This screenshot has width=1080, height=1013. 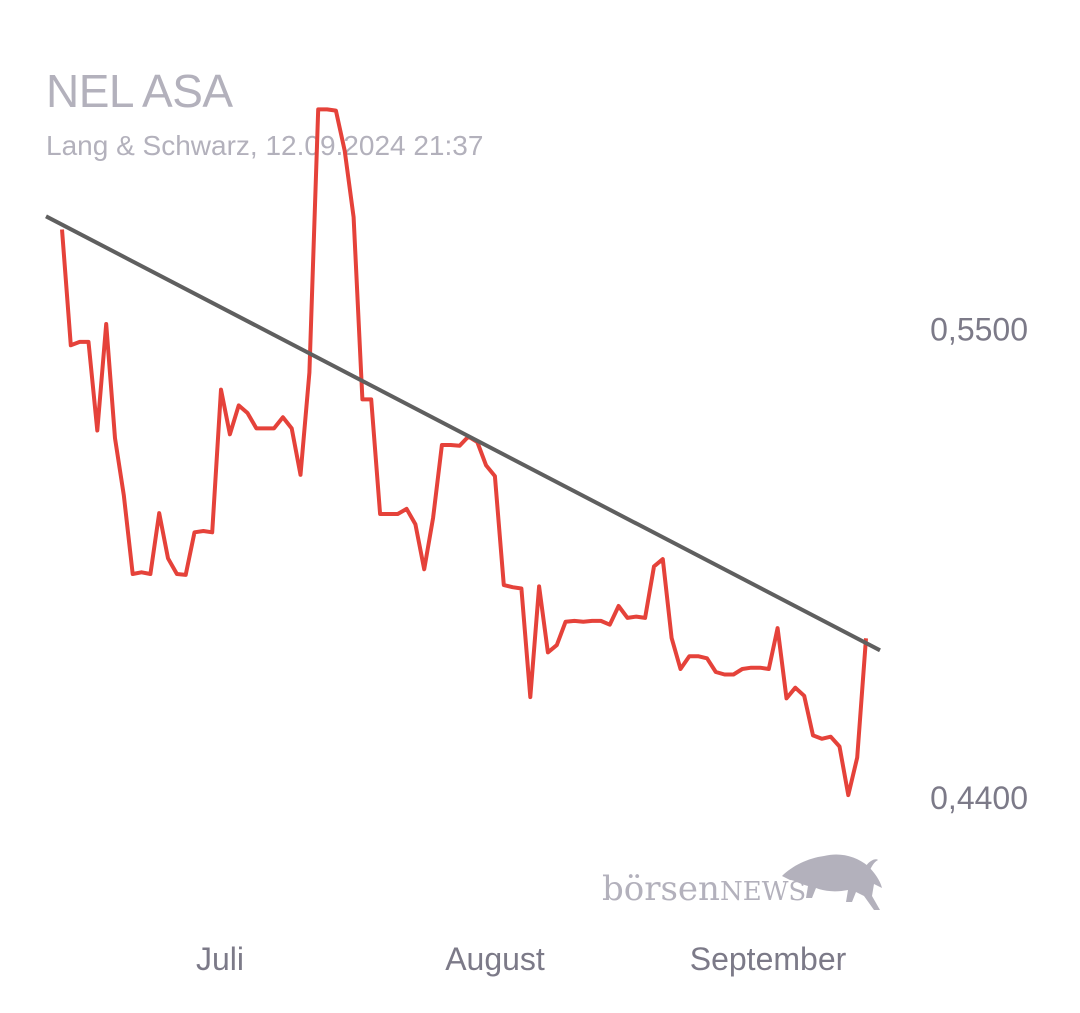 What do you see at coordinates (220, 959) in the screenshot?
I see `x-tick-label: Juli` at bounding box center [220, 959].